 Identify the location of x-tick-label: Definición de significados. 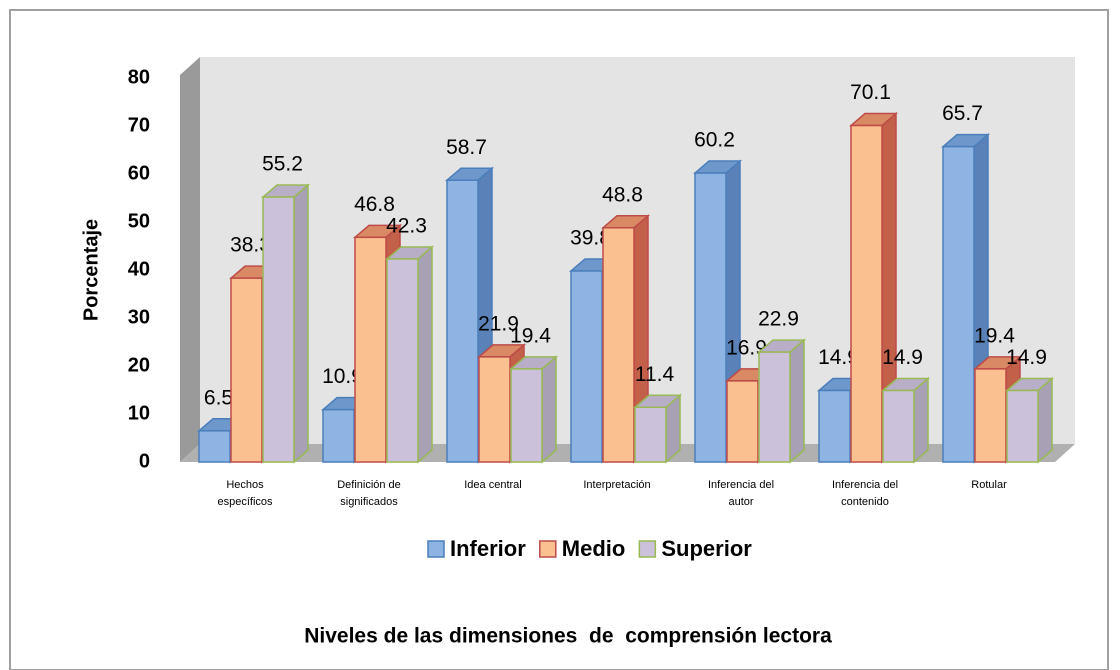
(369, 493).